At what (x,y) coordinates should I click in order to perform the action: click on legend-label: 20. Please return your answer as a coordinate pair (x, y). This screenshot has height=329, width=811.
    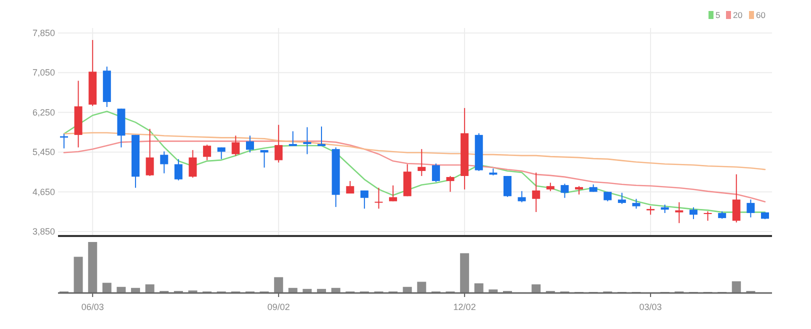
    Looking at the image, I should click on (738, 15).